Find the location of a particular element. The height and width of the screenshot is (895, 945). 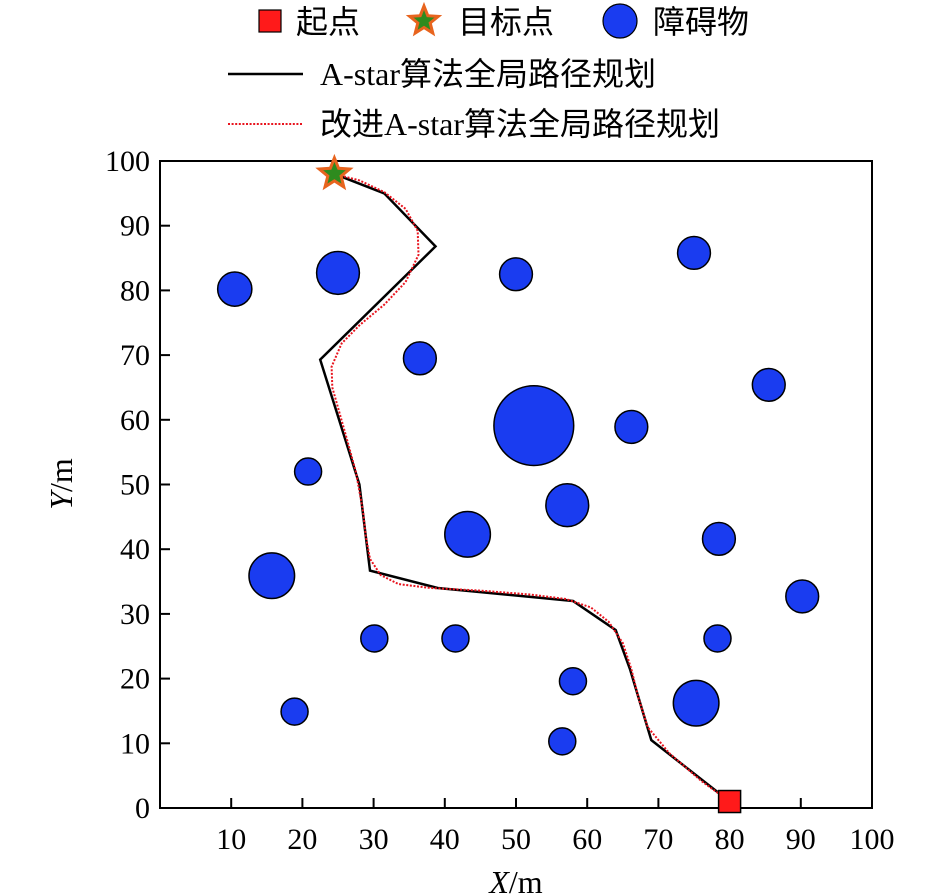

y-tick-label: 0 is located at coordinates (142, 808).